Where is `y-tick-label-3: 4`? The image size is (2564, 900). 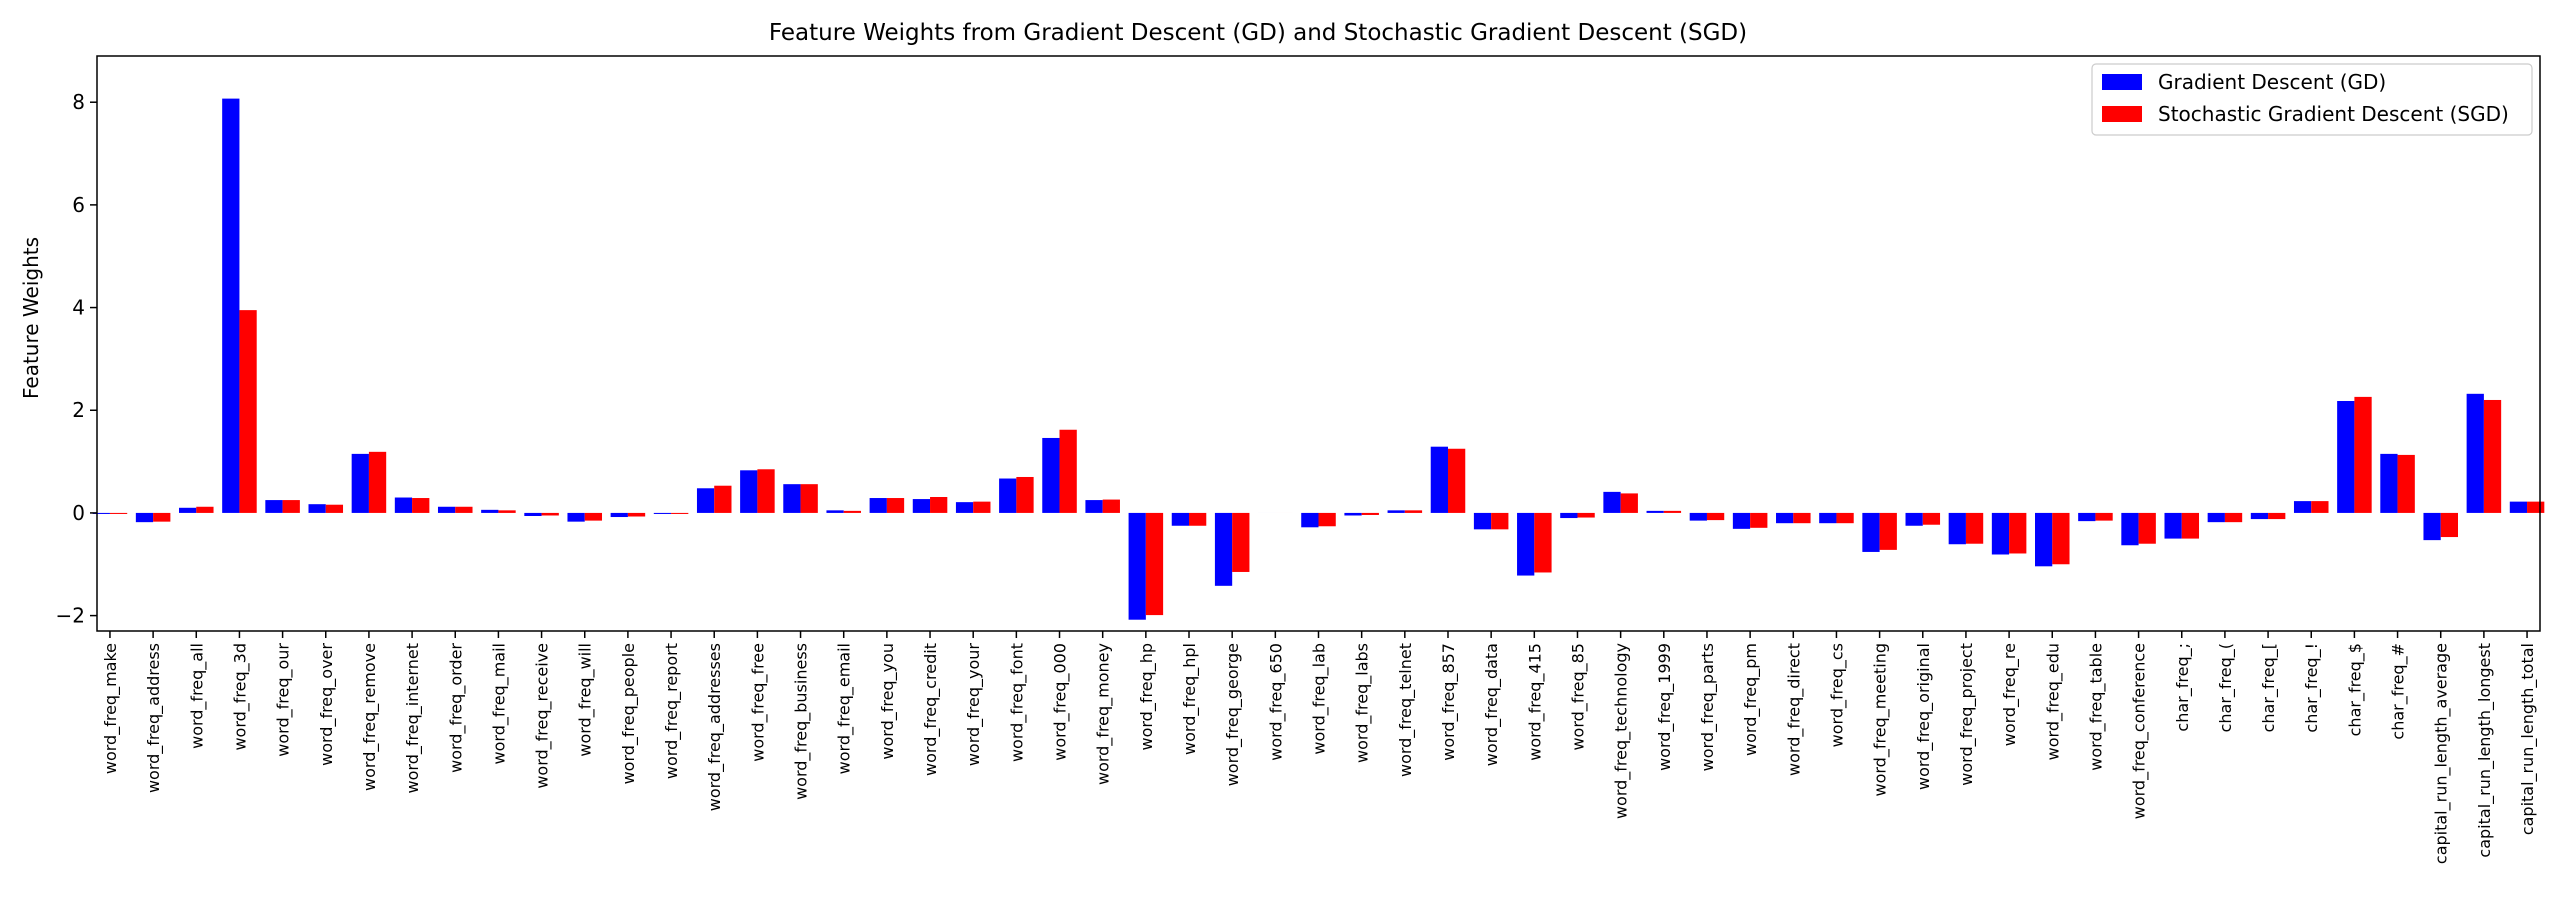 y-tick-label-3: 4 is located at coordinates (78, 308).